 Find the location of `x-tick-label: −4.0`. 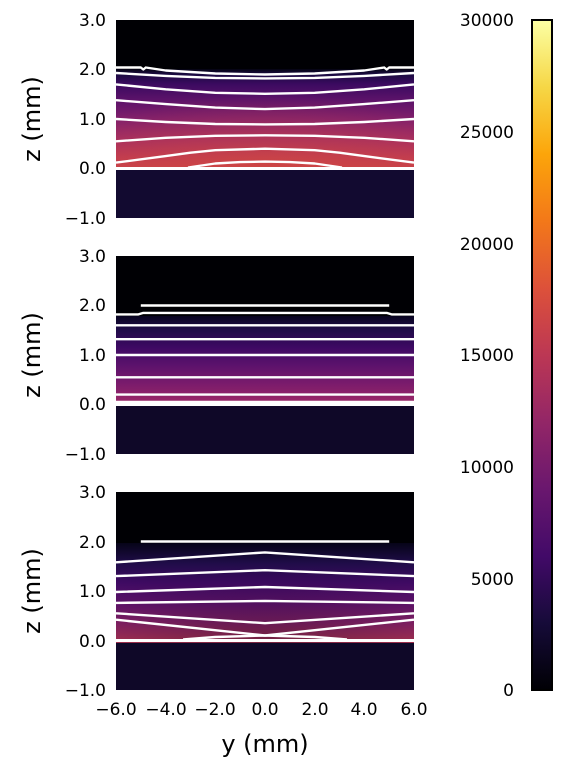

x-tick-label: −4.0 is located at coordinates (165, 710).